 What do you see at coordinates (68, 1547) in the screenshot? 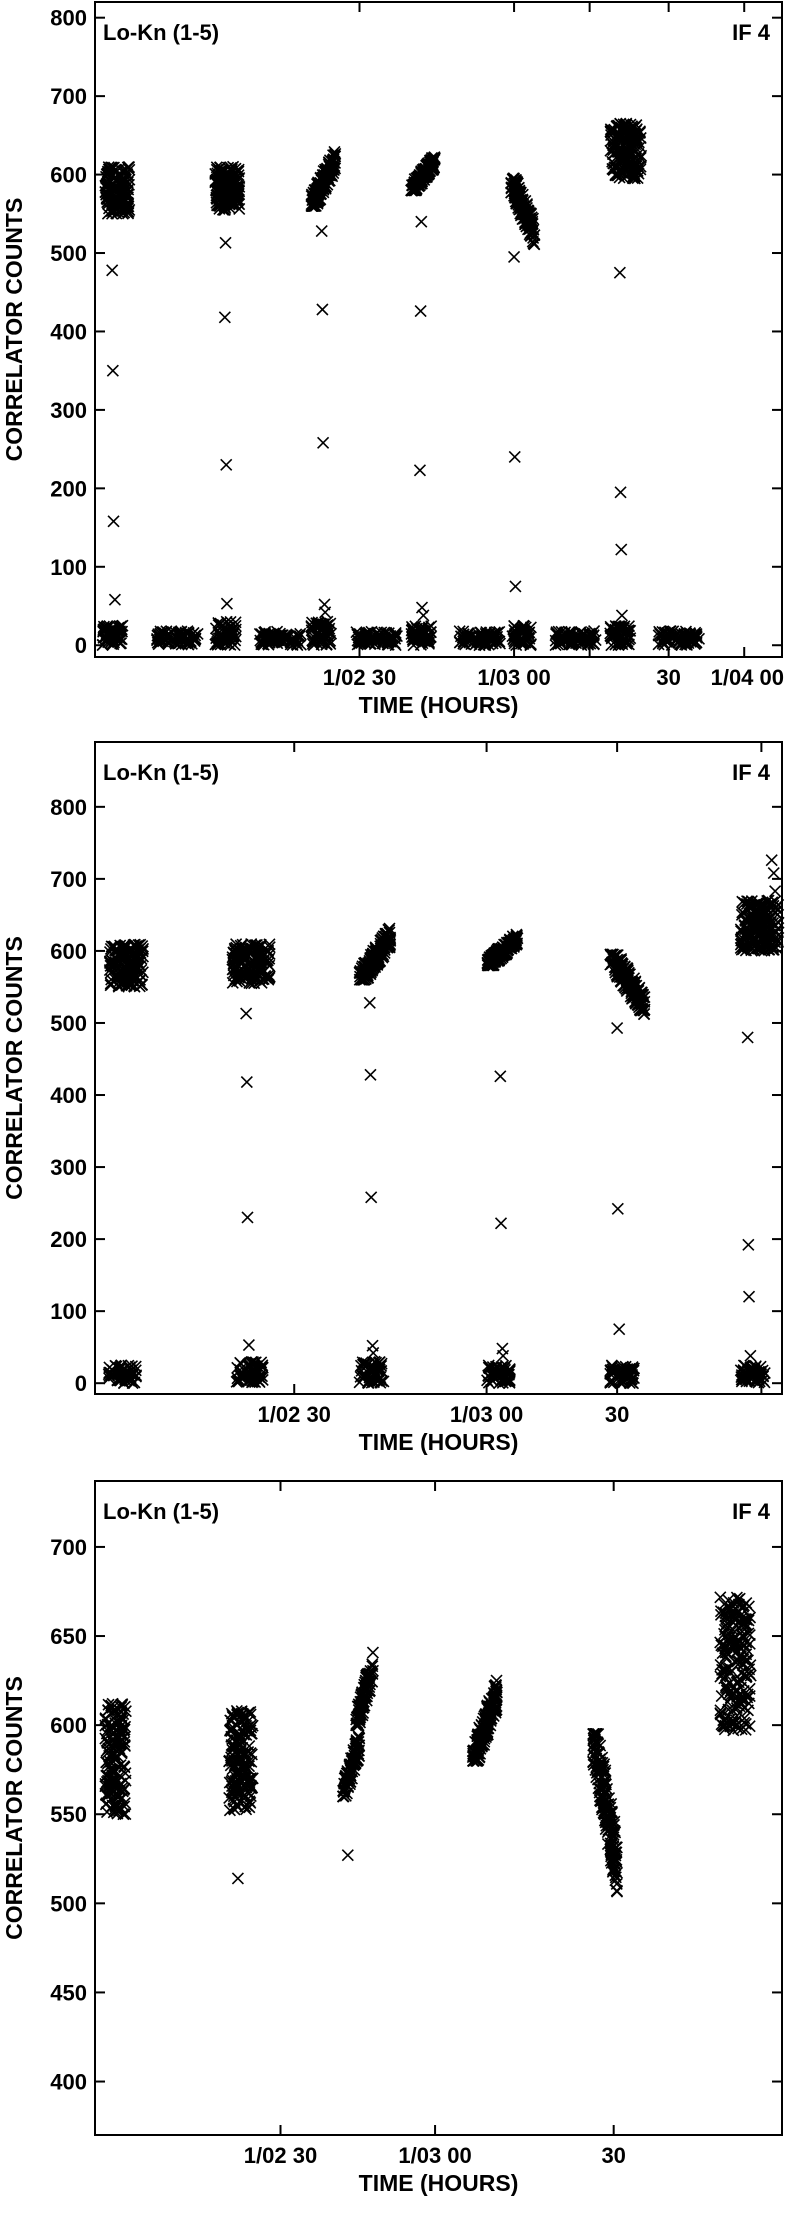
I see `y-tick-label: 700` at bounding box center [68, 1547].